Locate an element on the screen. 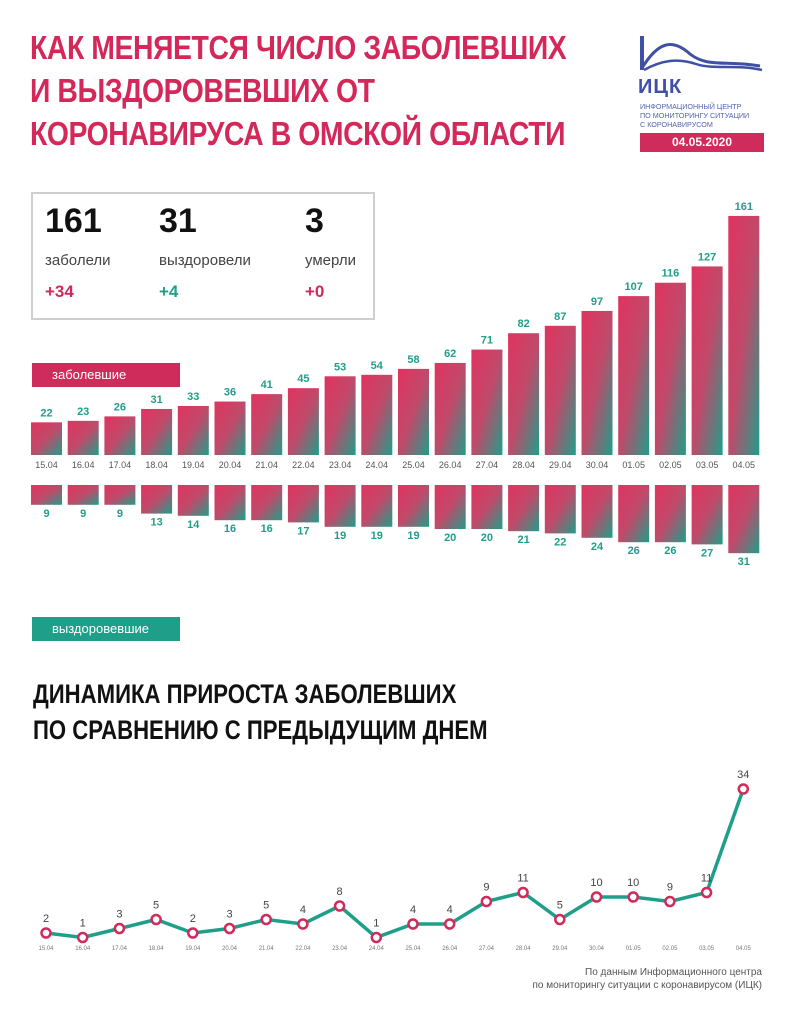 The height and width of the screenshot is (1024, 794). sick-value-label: 45 is located at coordinates (303, 379).